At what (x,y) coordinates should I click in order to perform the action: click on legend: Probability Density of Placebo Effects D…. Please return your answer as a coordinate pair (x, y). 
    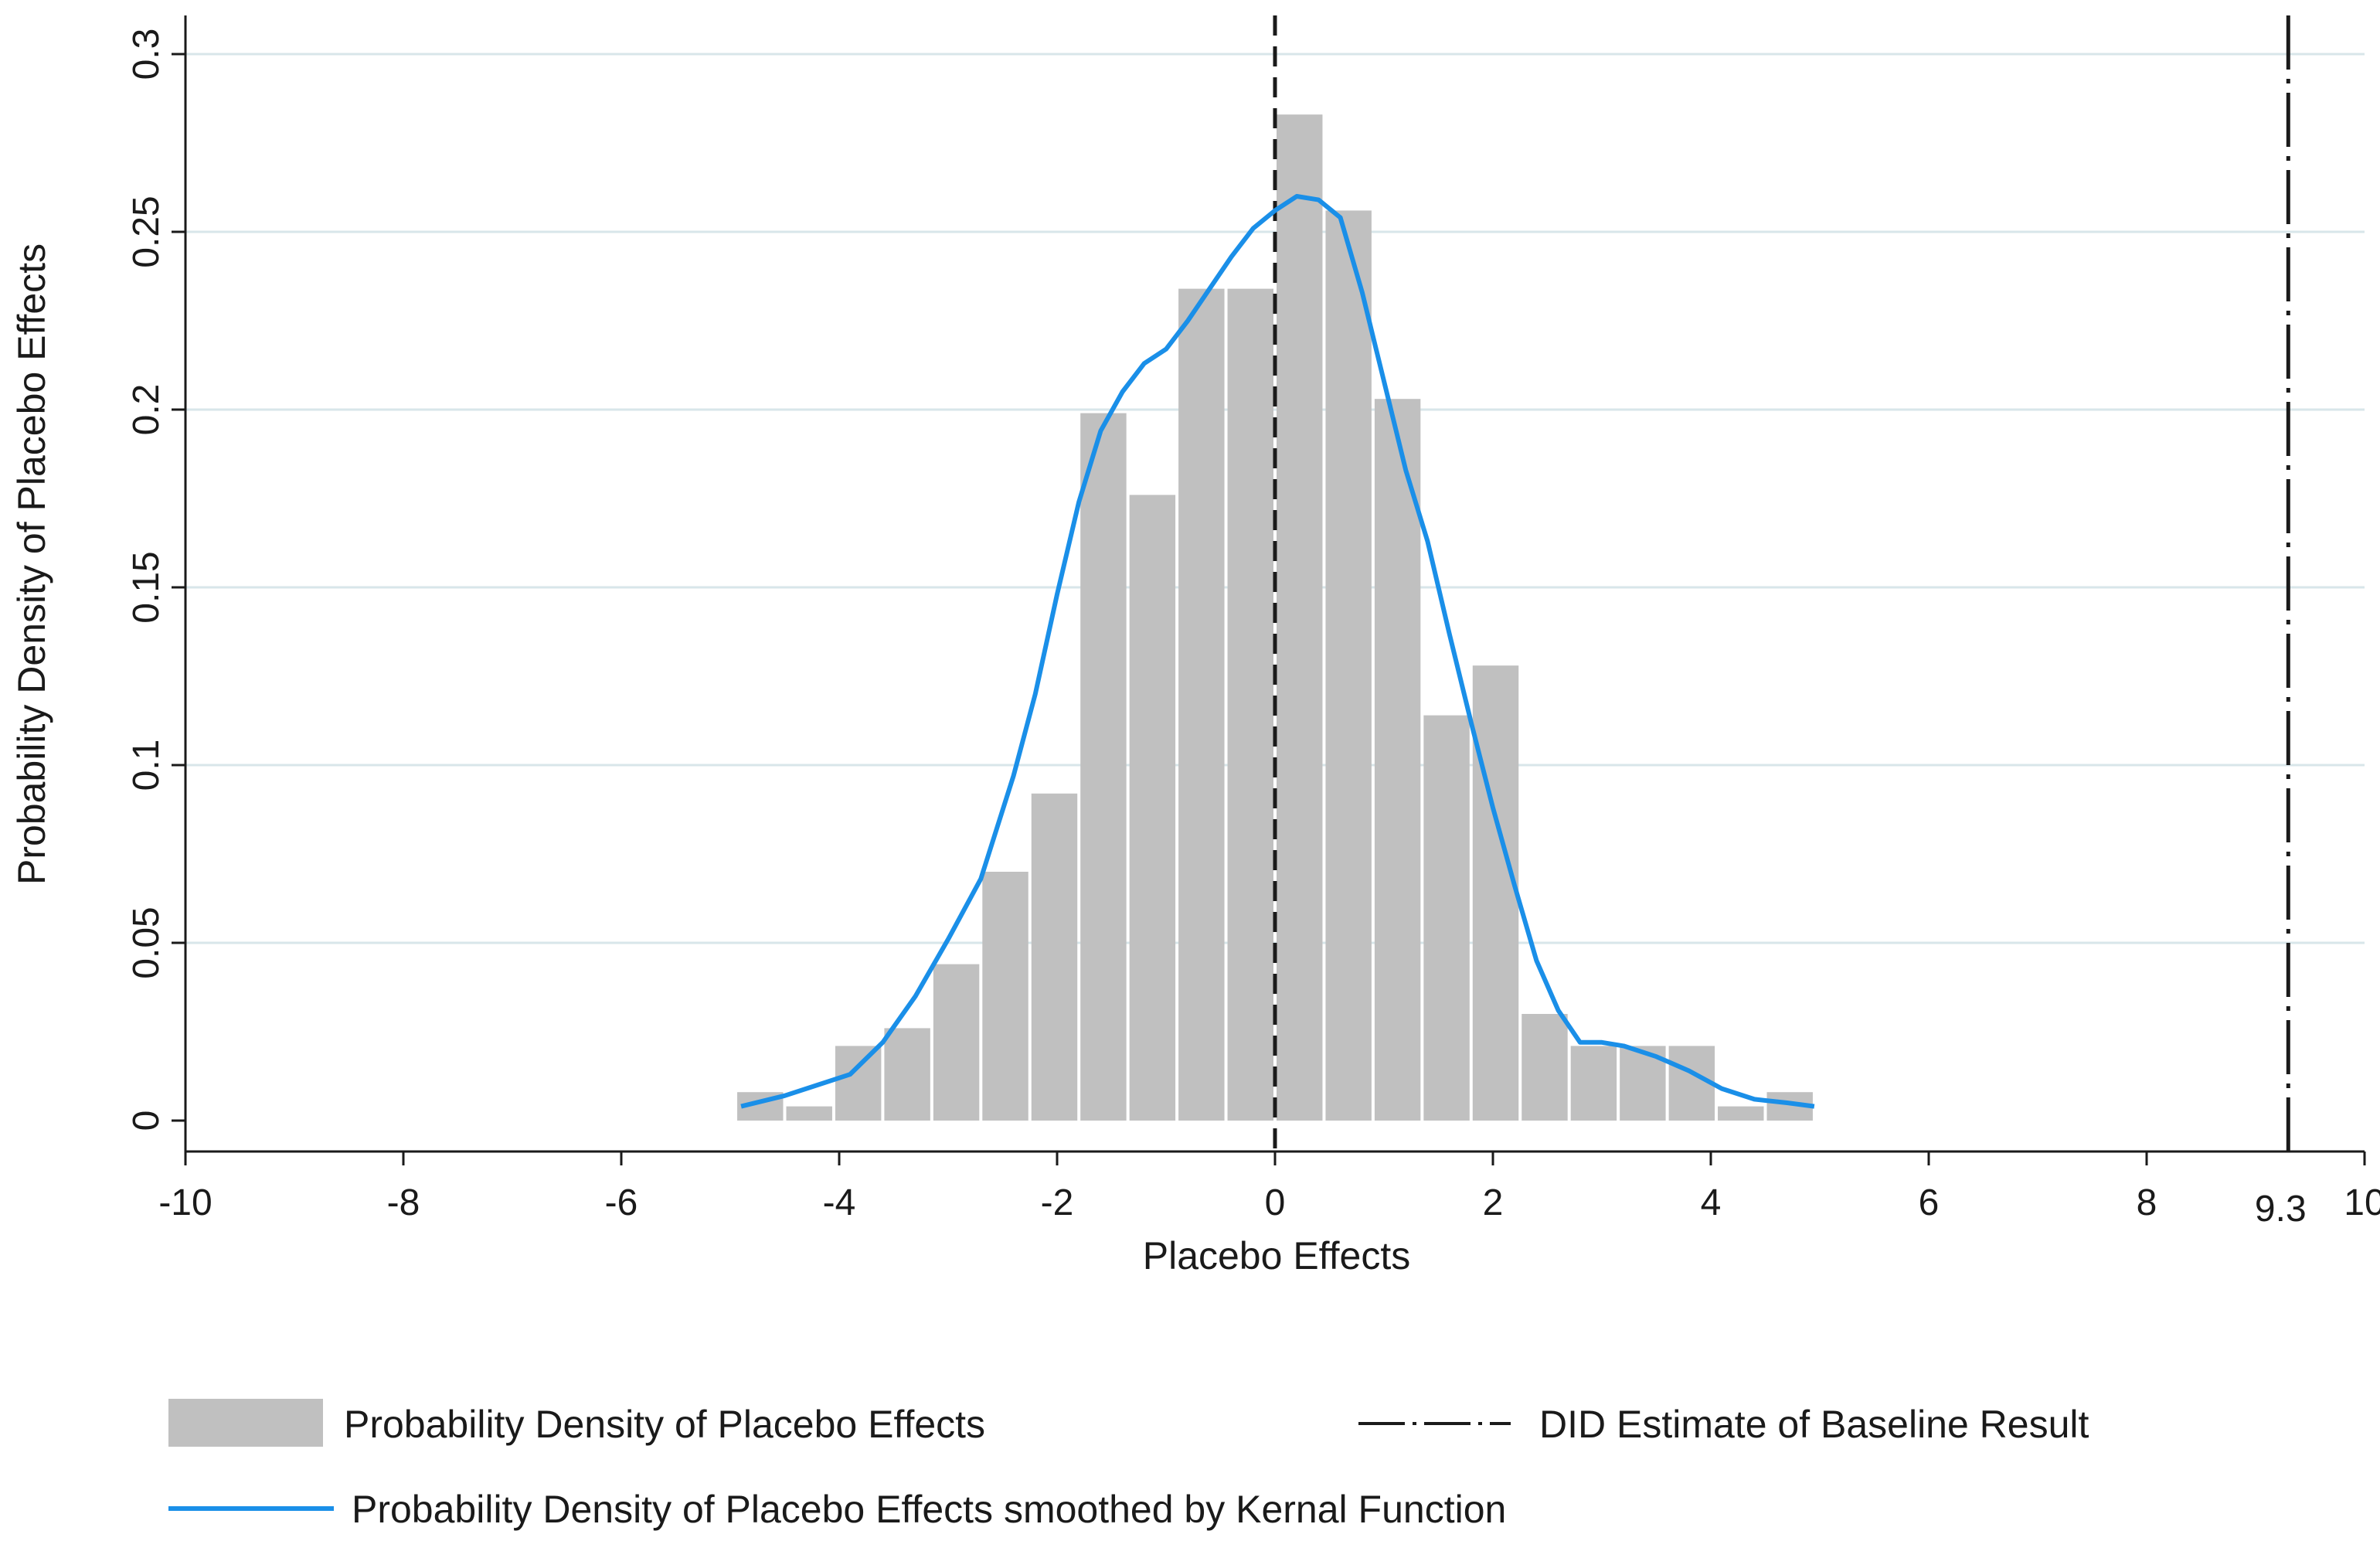
    Looking at the image, I should click on (1128, 1465).